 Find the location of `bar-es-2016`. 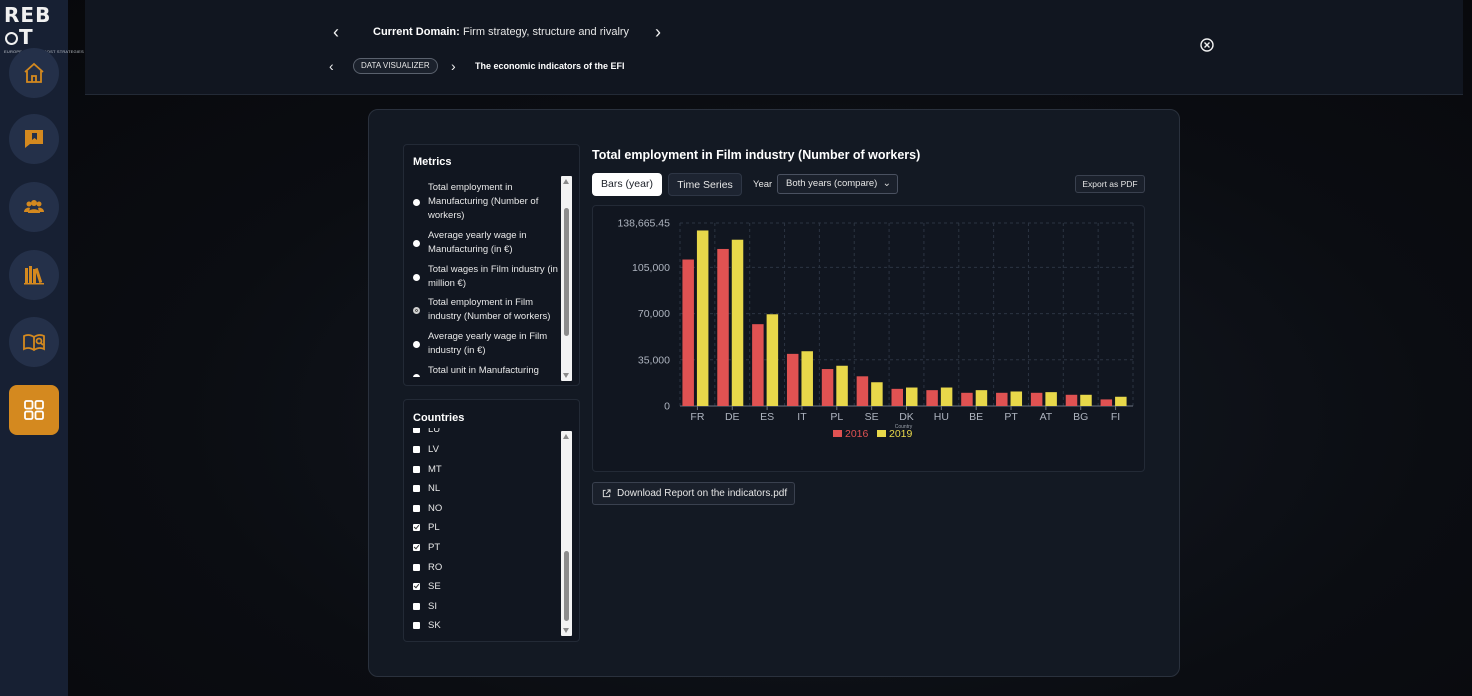

bar-es-2016 is located at coordinates (758, 365).